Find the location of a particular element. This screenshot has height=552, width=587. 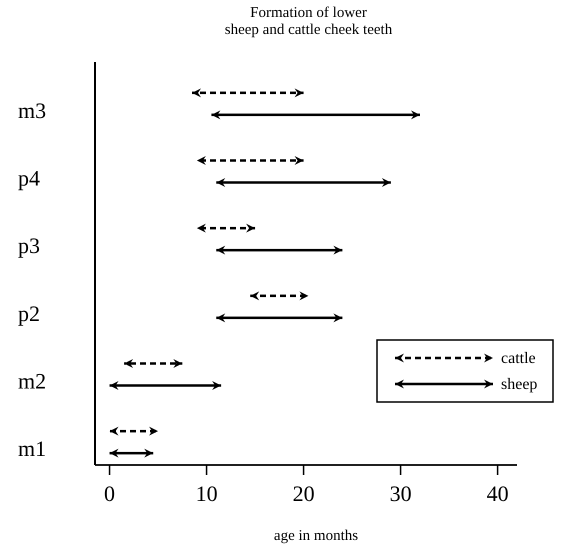

x-tick-label: 20 is located at coordinates (303, 493).